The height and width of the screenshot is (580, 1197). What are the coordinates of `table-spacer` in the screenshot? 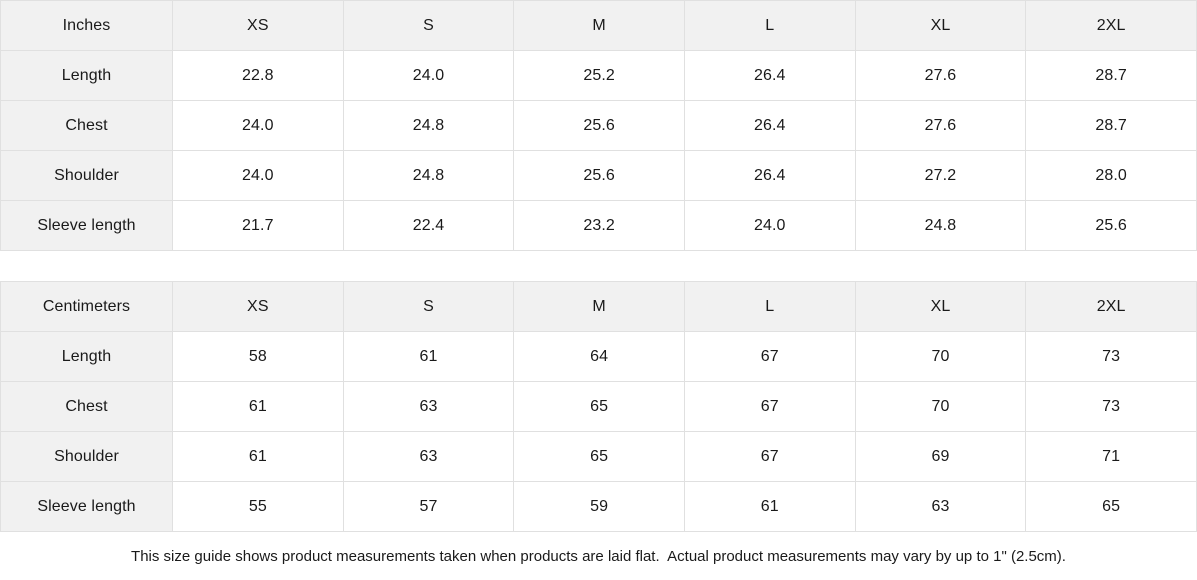 It's located at (598, 266).